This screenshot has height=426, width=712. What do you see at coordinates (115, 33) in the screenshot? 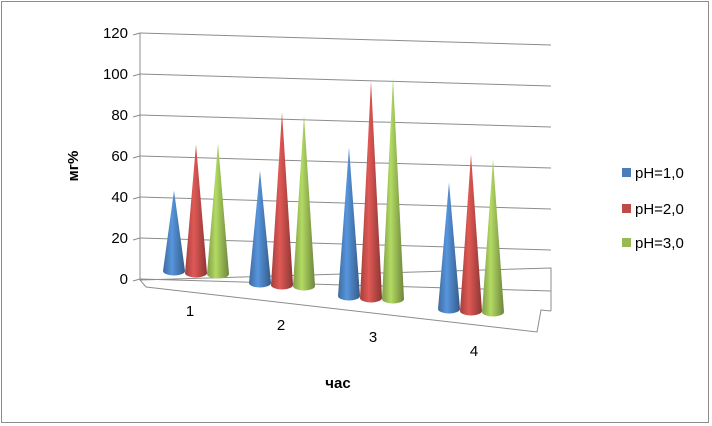
I see `y-tick-label: 120` at bounding box center [115, 33].